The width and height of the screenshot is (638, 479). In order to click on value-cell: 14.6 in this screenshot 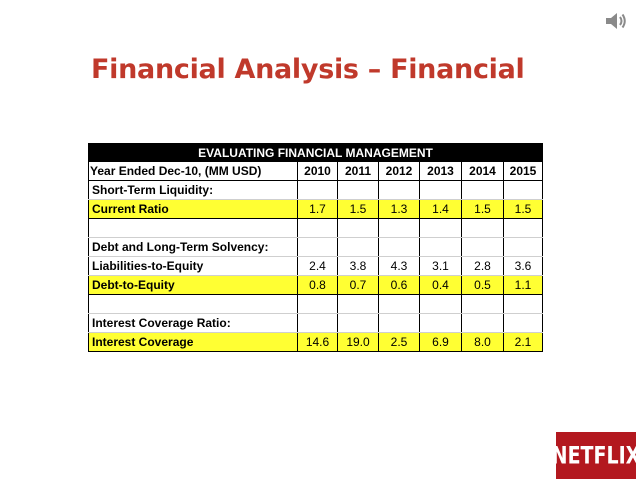, I will do `click(317, 342)`.